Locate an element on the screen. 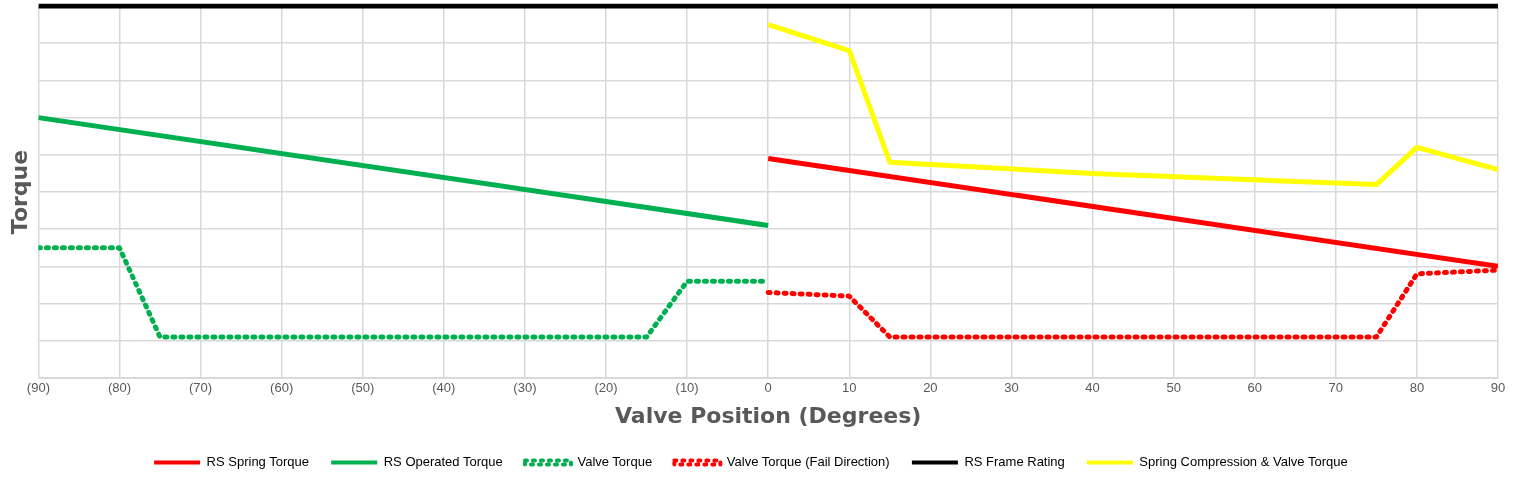 The width and height of the screenshot is (1518, 483). legend-label: Spring Compression & Valve Torque is located at coordinates (1243, 462).